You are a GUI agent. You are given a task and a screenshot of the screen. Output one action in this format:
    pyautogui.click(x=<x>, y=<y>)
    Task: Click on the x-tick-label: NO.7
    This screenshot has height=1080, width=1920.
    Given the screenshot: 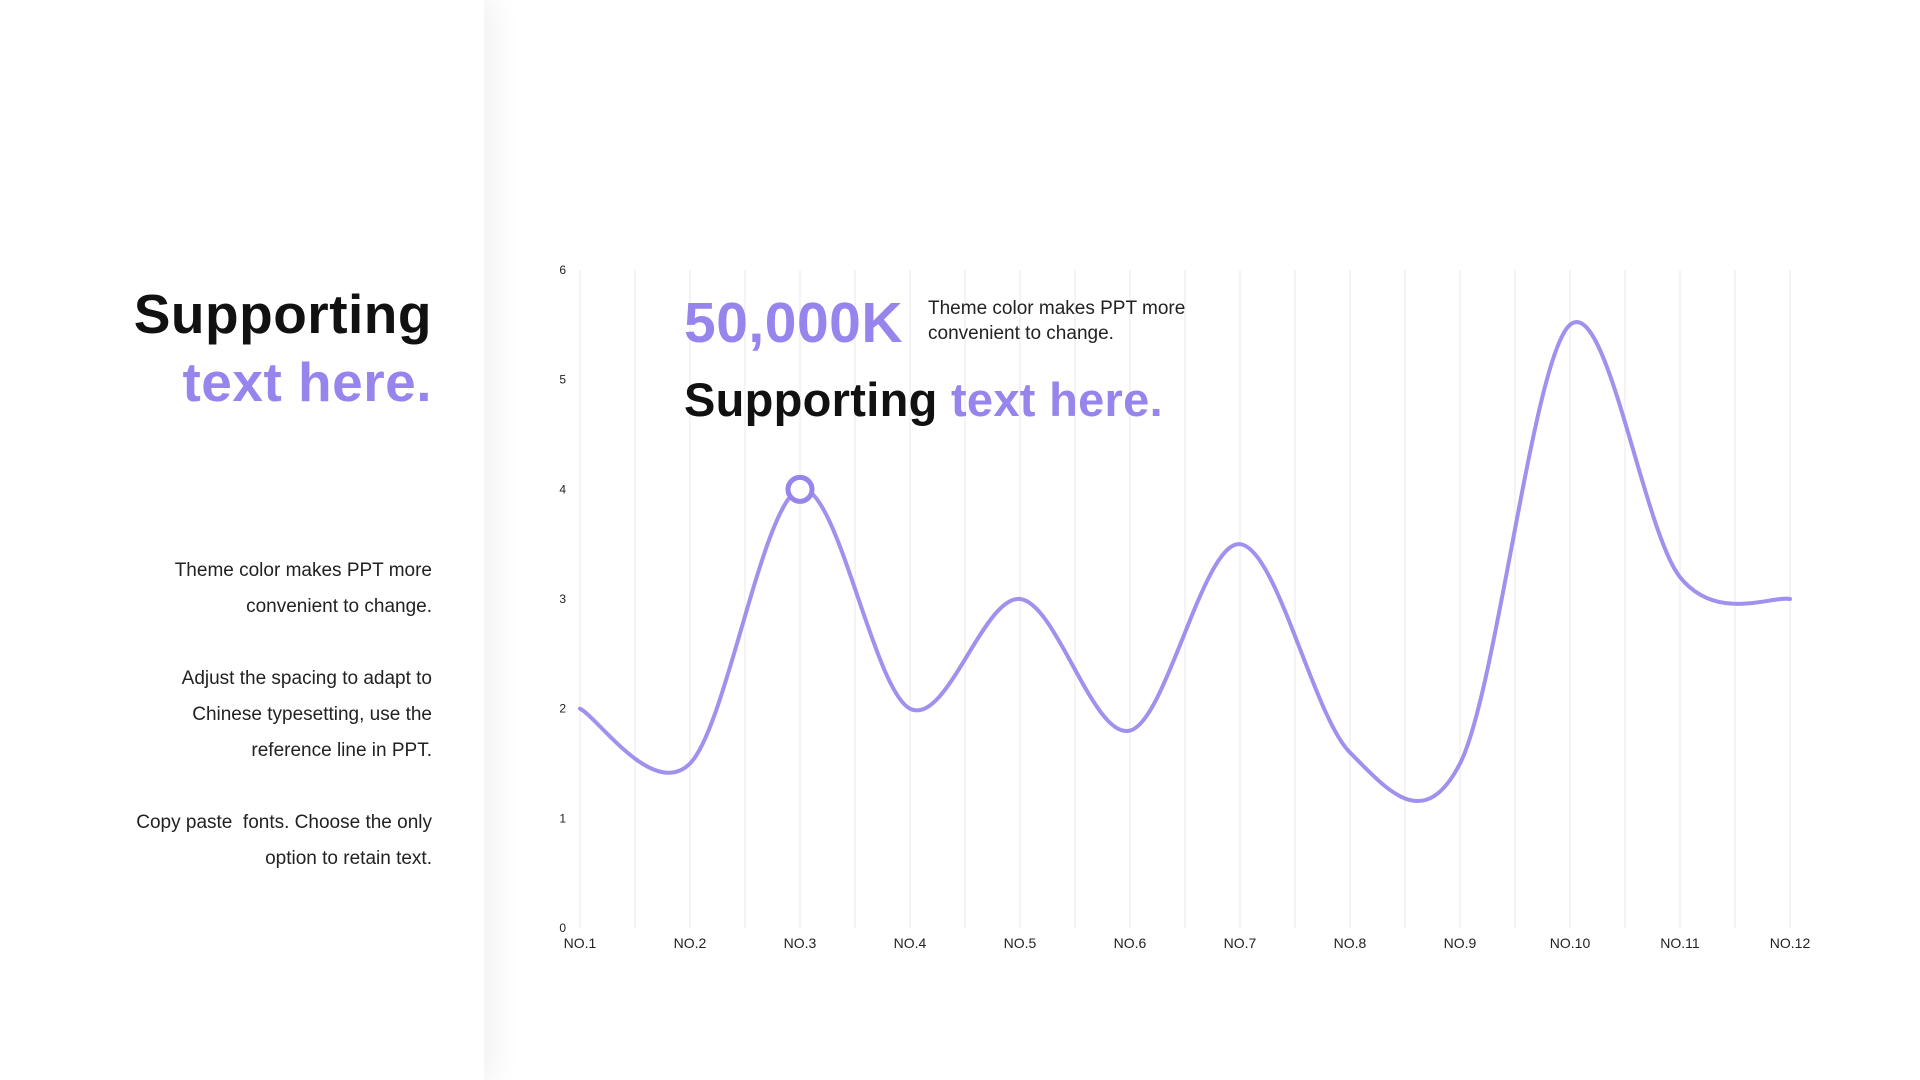 What is the action you would take?
    pyautogui.click(x=1240, y=943)
    